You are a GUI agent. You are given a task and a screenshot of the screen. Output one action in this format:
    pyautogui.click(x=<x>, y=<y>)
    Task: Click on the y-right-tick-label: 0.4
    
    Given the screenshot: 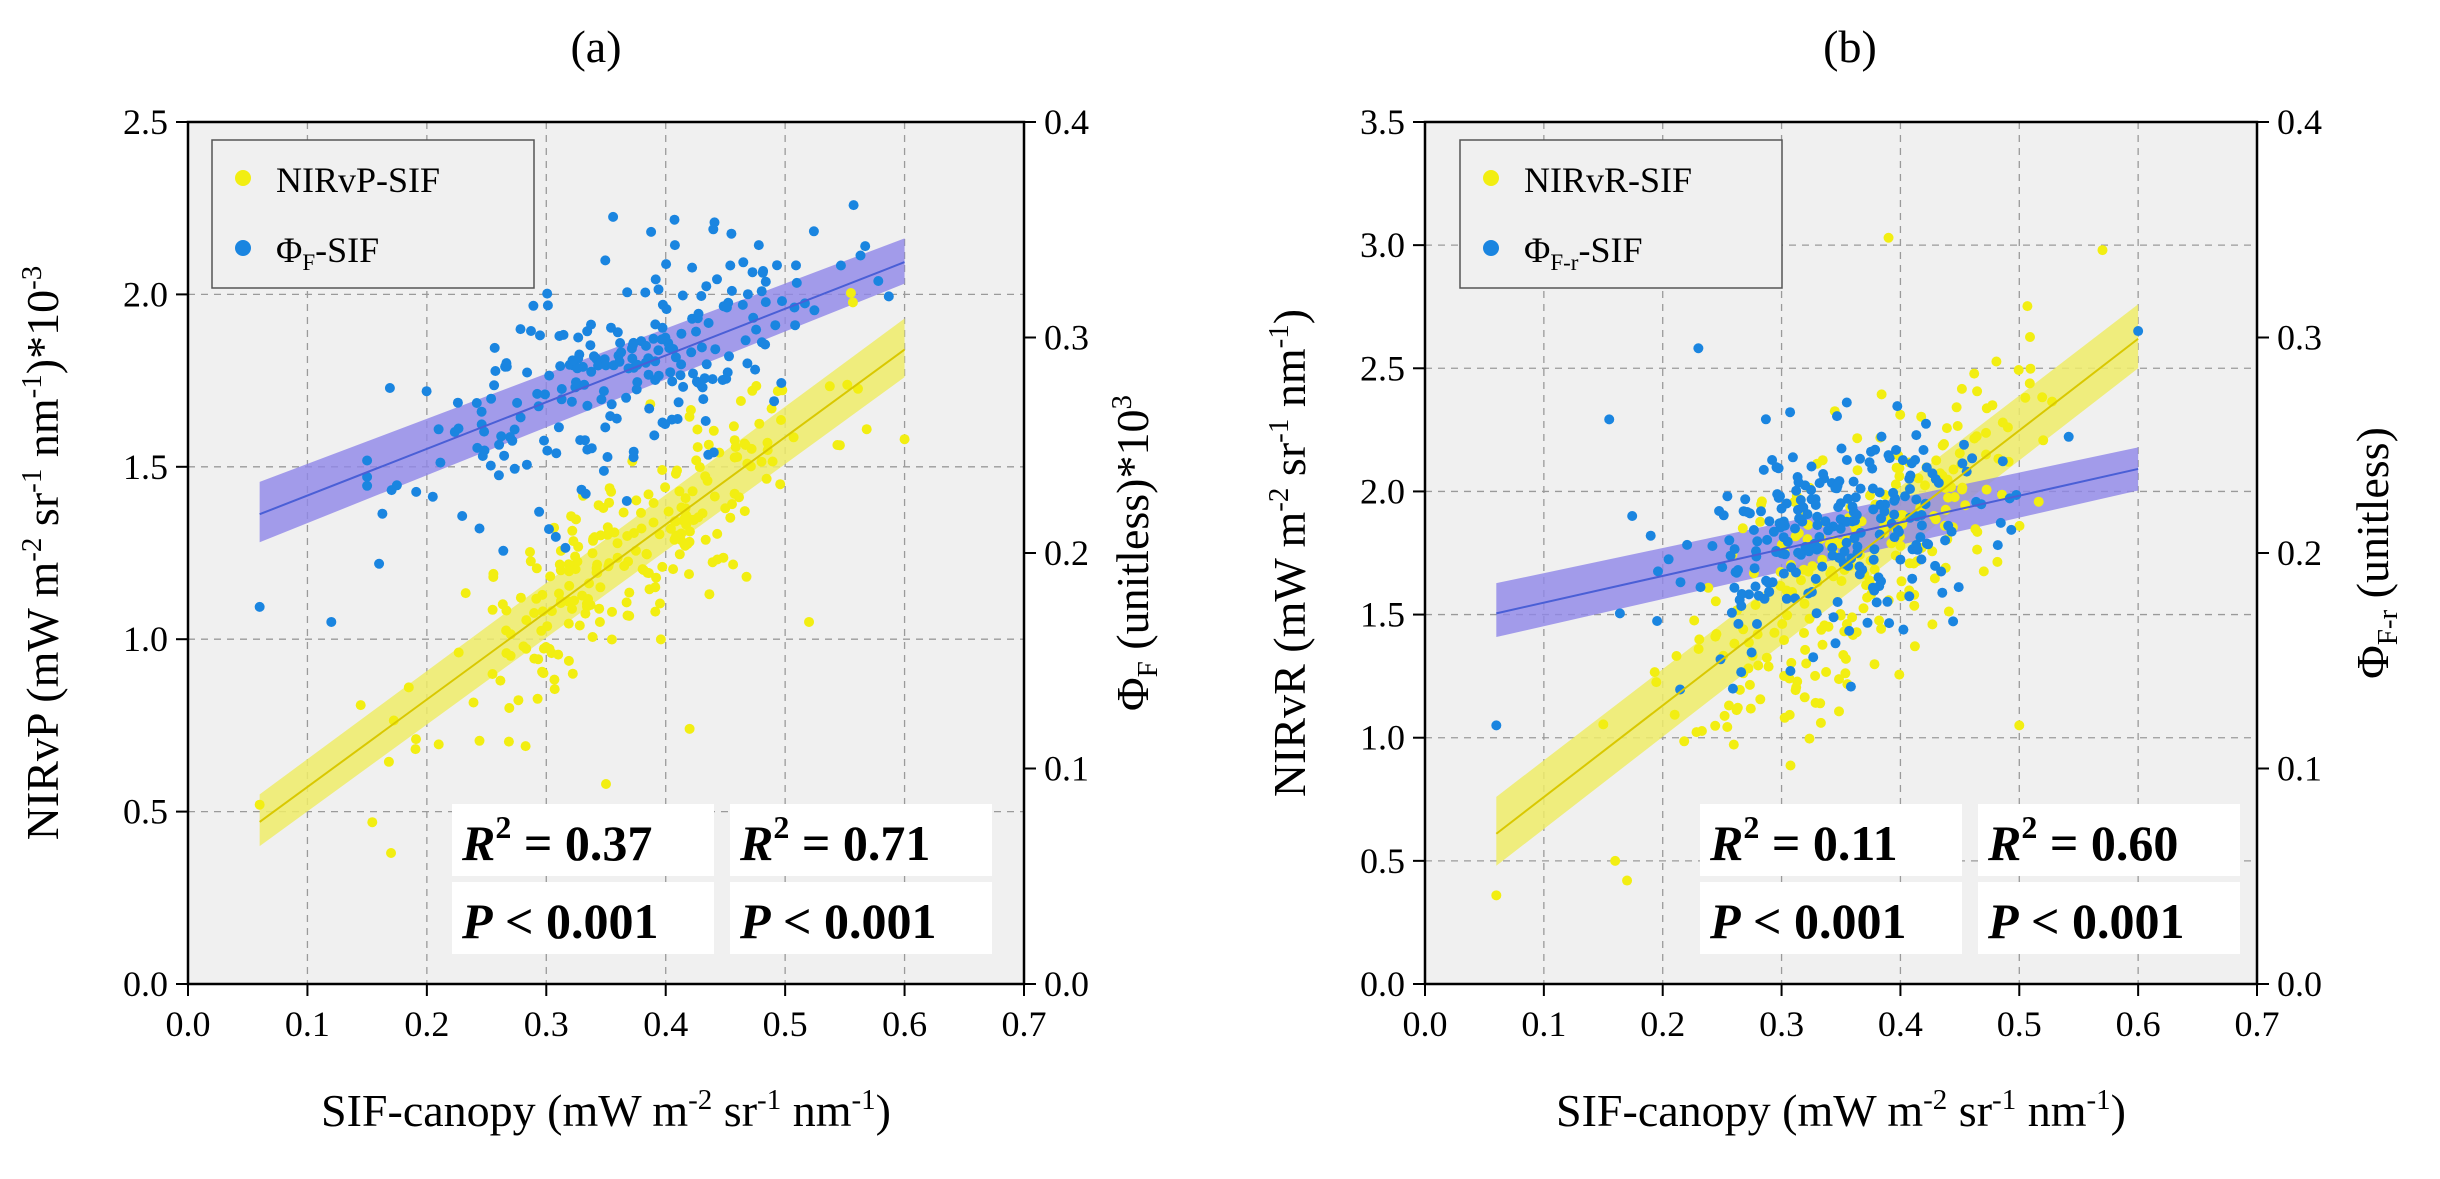 What is the action you would take?
    pyautogui.click(x=1066, y=122)
    